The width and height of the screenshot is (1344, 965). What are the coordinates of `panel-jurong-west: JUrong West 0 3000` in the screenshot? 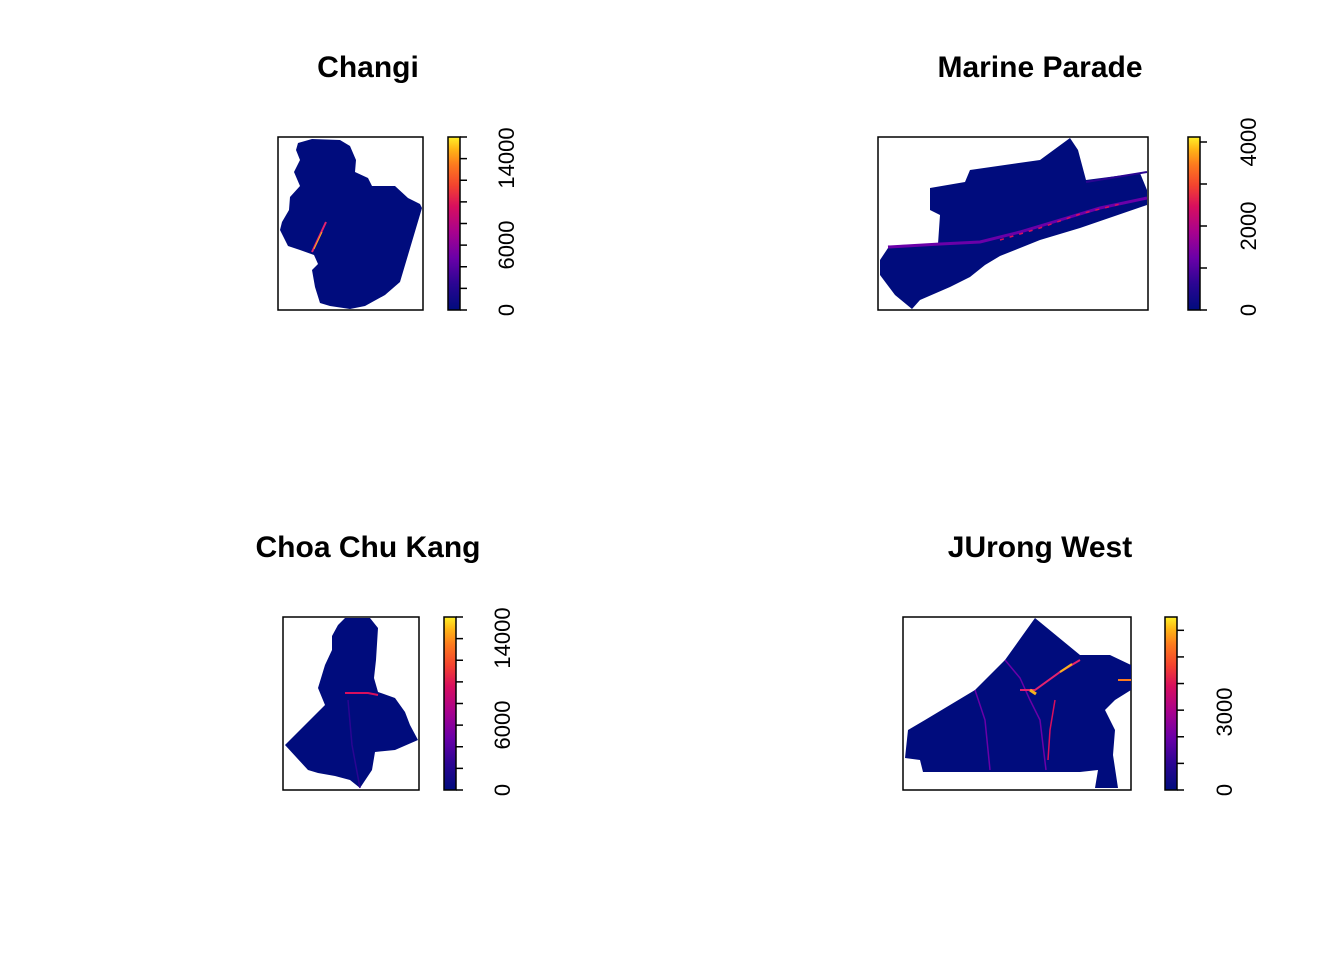 It's located at (1069, 663).